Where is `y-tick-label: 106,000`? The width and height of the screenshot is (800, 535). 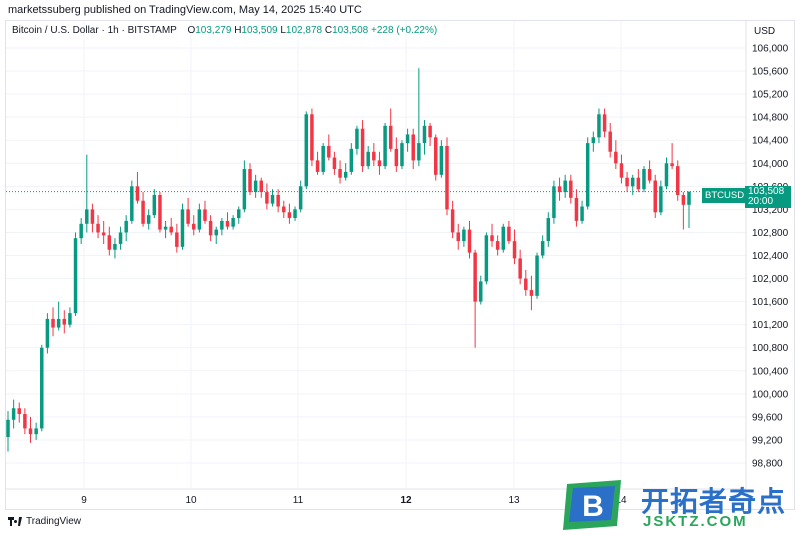
y-tick-label: 106,000 is located at coordinates (770, 49).